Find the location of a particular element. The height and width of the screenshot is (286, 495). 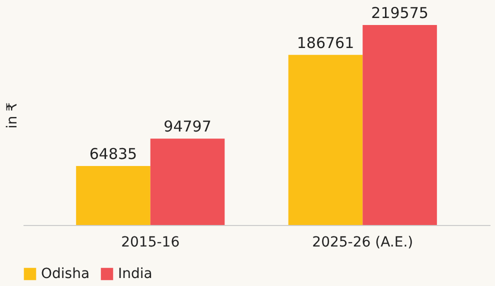

x-tick-label: 2025-26 (A.E.) is located at coordinates (363, 242).